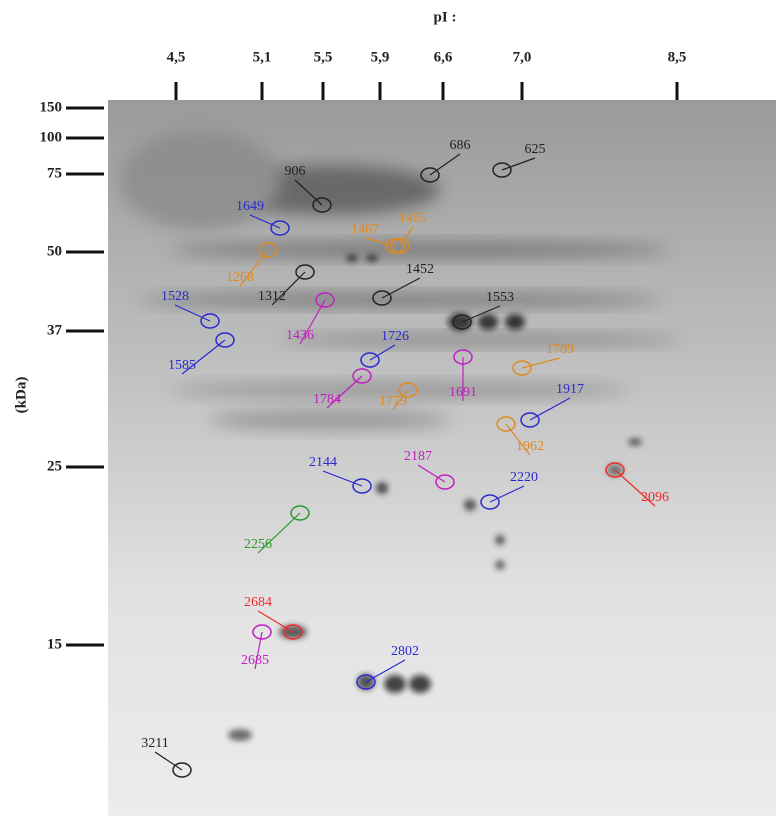 The width and height of the screenshot is (776, 821). What do you see at coordinates (570, 389) in the screenshot?
I see `spot-label: 1917` at bounding box center [570, 389].